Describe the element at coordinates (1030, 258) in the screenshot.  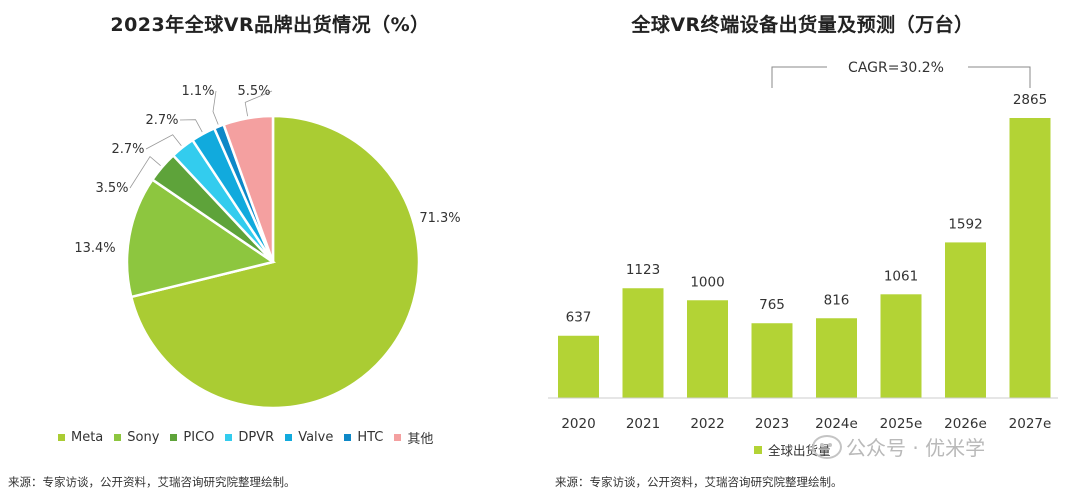
I see `bar-2027e` at that location.